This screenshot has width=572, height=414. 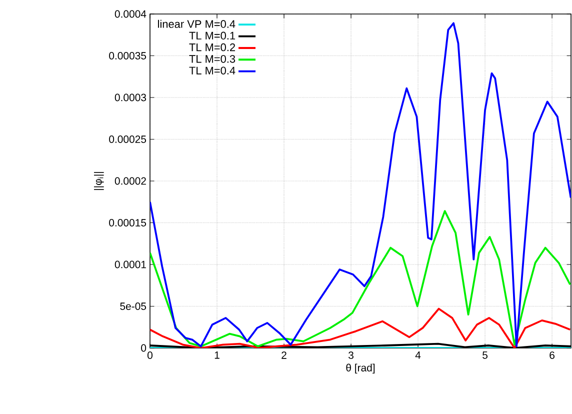 I want to click on y-tick-label: 5e-05, so click(x=133, y=306).